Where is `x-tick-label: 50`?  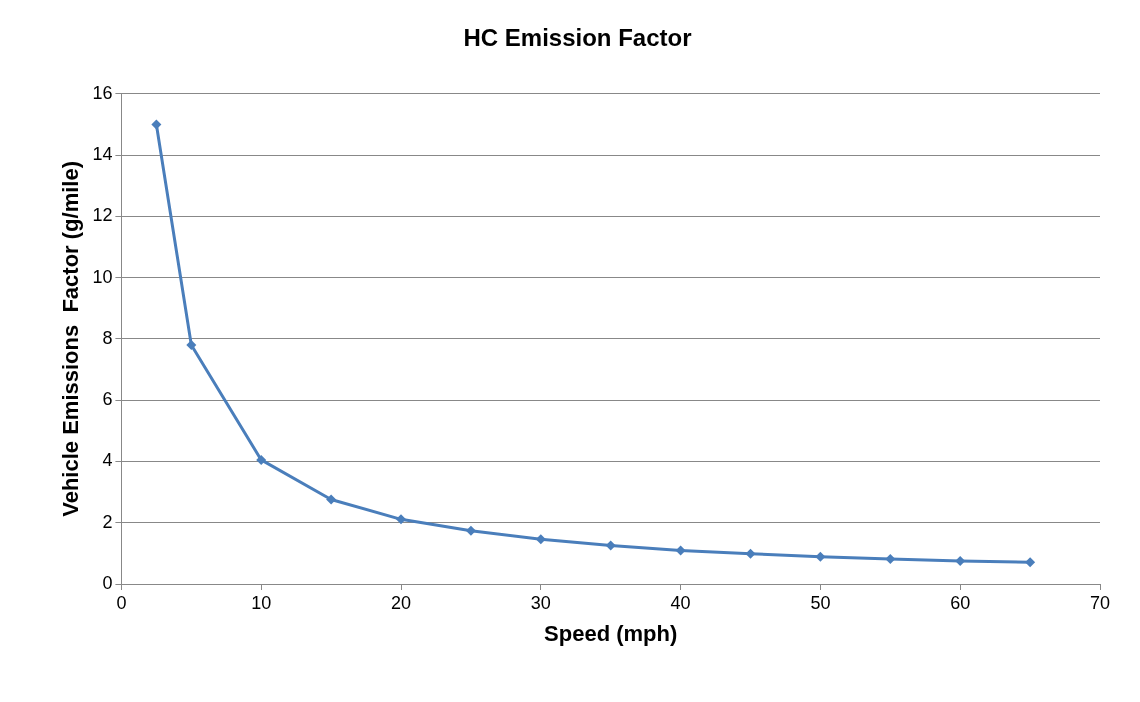
x-tick-label: 50 is located at coordinates (820, 602).